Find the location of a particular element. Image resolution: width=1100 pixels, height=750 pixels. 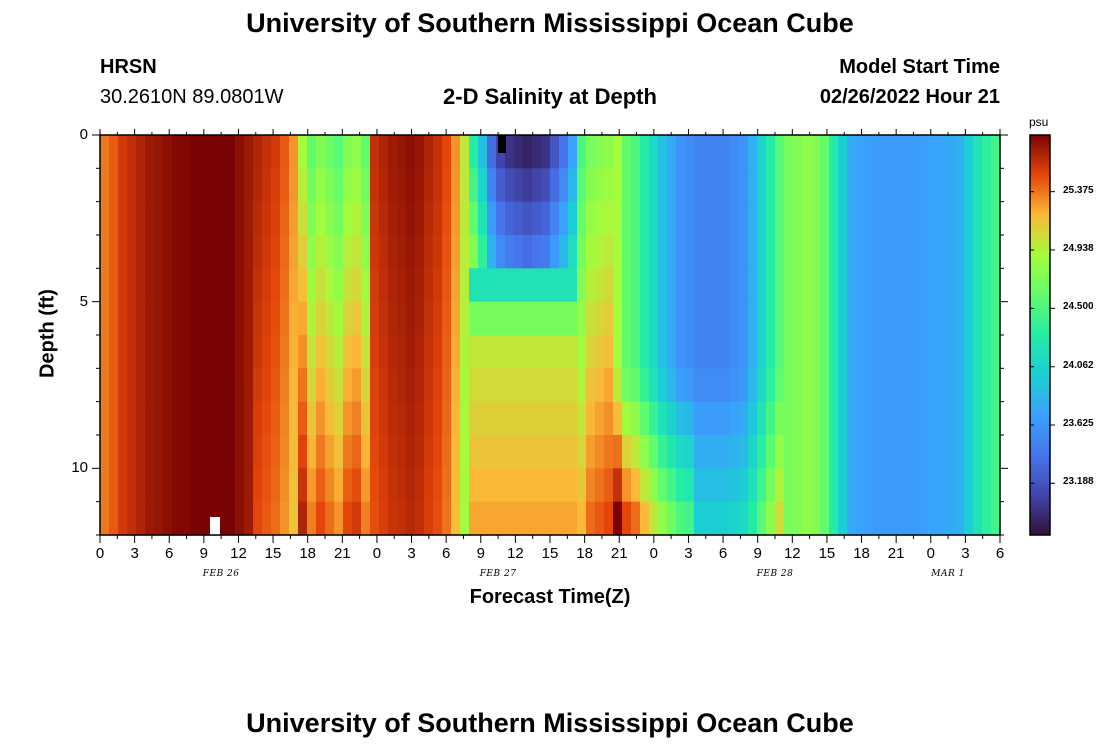

colorbar-unit-label: psu is located at coordinates (1039, 122).